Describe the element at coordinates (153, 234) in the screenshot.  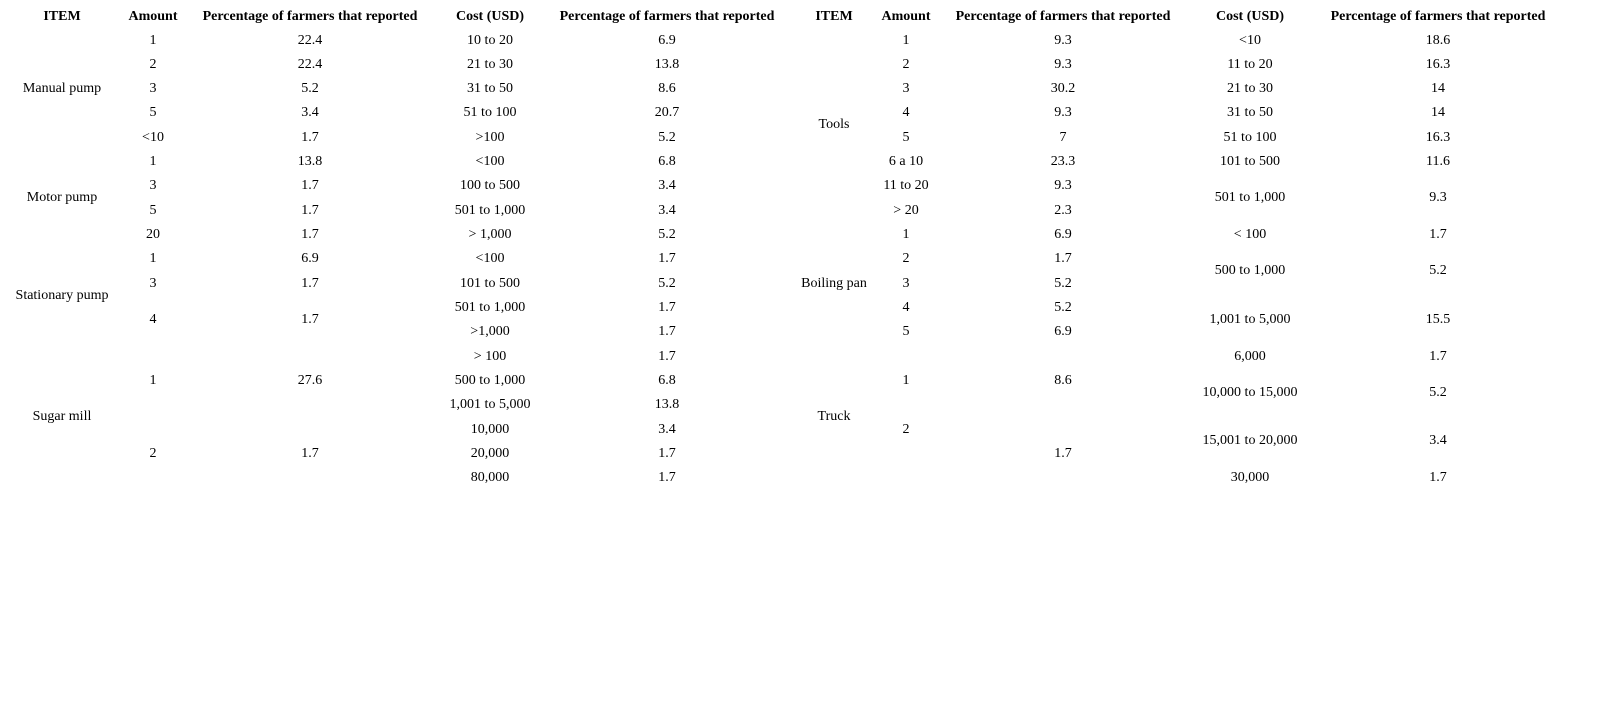
I see `amount-cell: 20` at that location.